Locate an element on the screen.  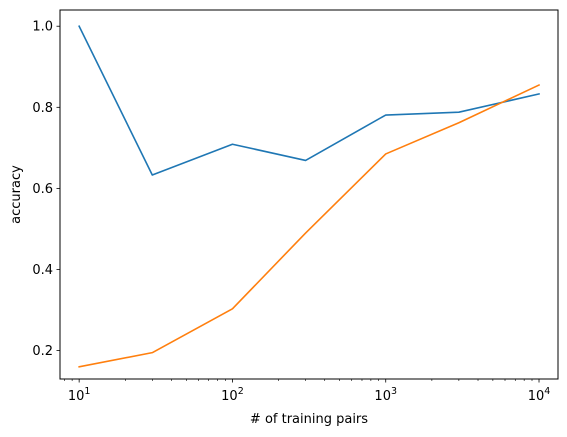
y-axis-ticks: 0.2 0.4 0.6 0.8 1.0 is located at coordinates (46, 189).